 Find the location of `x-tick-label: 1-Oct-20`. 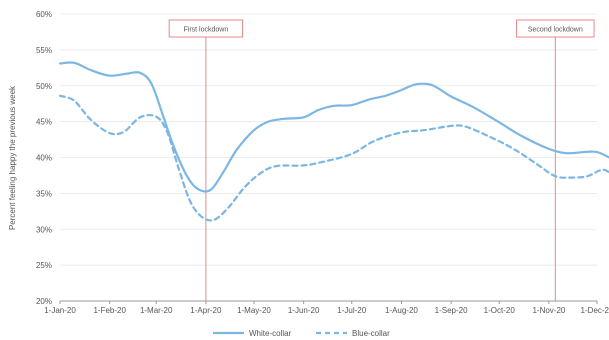

x-tick-label: 1-Oct-20 is located at coordinates (500, 310).